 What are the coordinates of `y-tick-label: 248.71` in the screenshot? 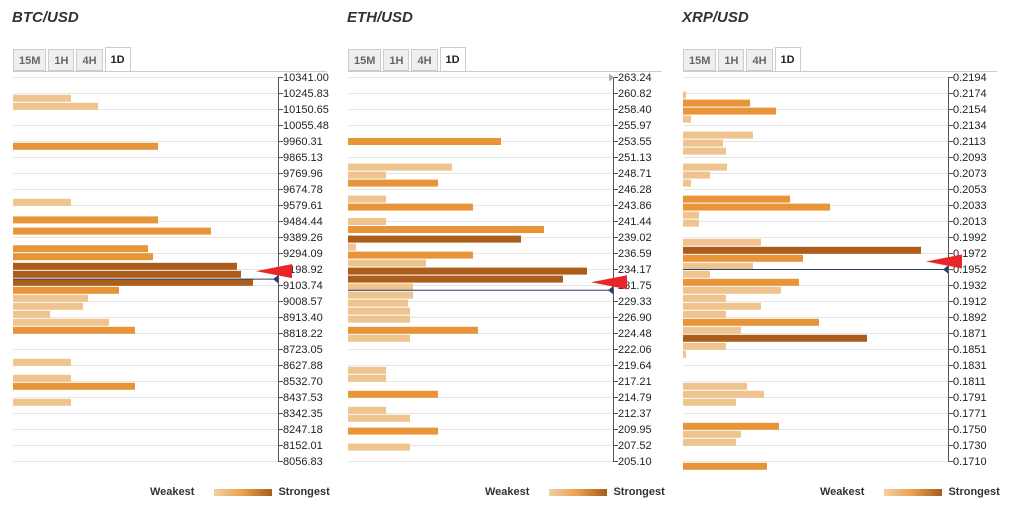 It's located at (635, 174).